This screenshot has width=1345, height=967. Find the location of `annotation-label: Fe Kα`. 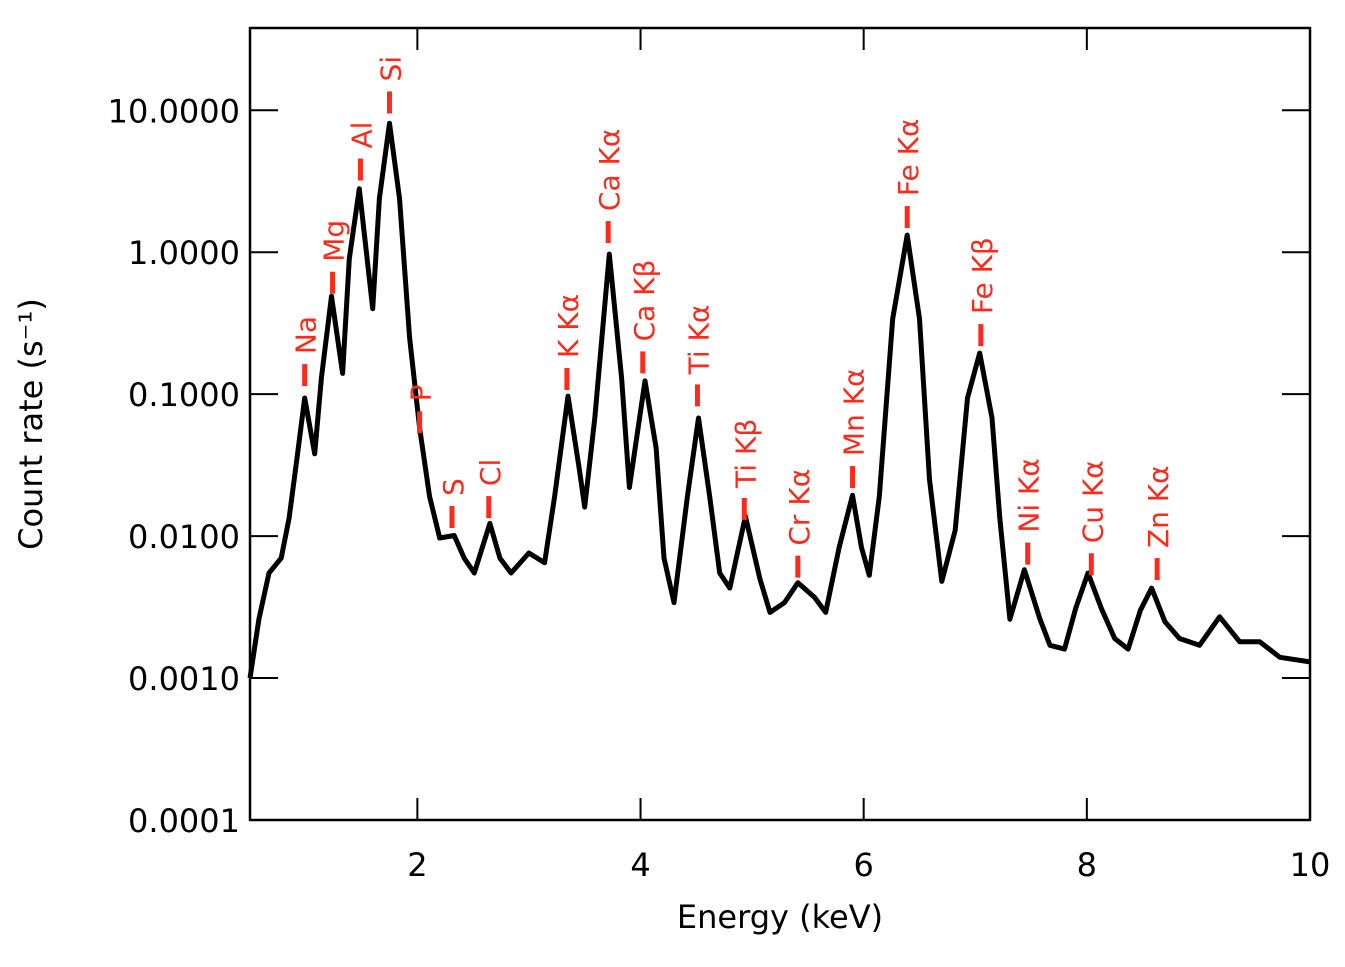

annotation-label: Fe Kα is located at coordinates (908, 158).